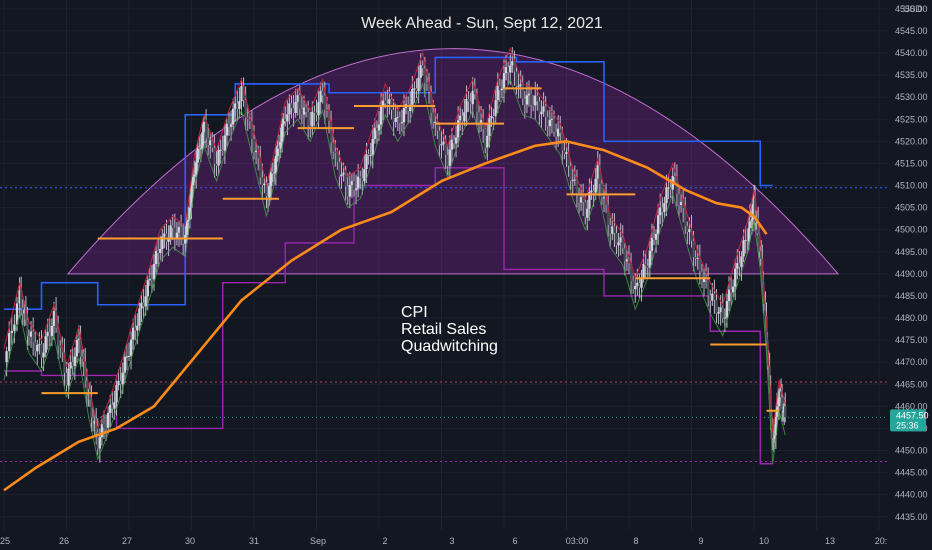 Image resolution: width=932 pixels, height=550 pixels. What do you see at coordinates (912, 415) in the screenshot?
I see `last-price-value: 4457.50` at bounding box center [912, 415].